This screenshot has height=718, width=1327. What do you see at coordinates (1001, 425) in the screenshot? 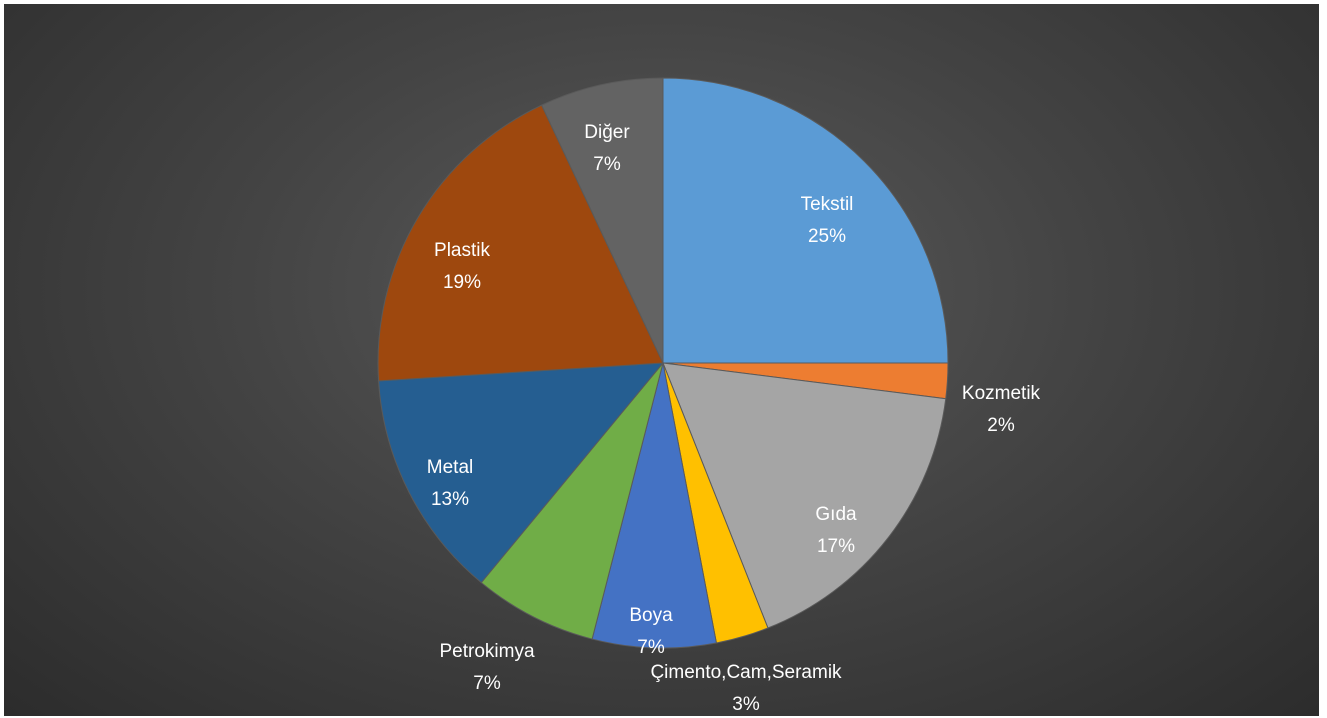
I see `slice-percent-label: 2%` at bounding box center [1001, 425].